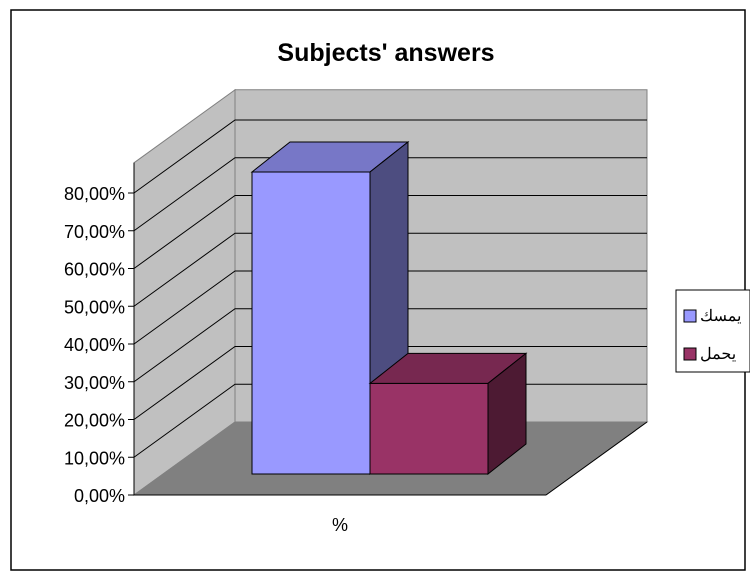  Describe the element at coordinates (94, 383) in the screenshot. I see `y-tick-label: 30,00%` at that location.